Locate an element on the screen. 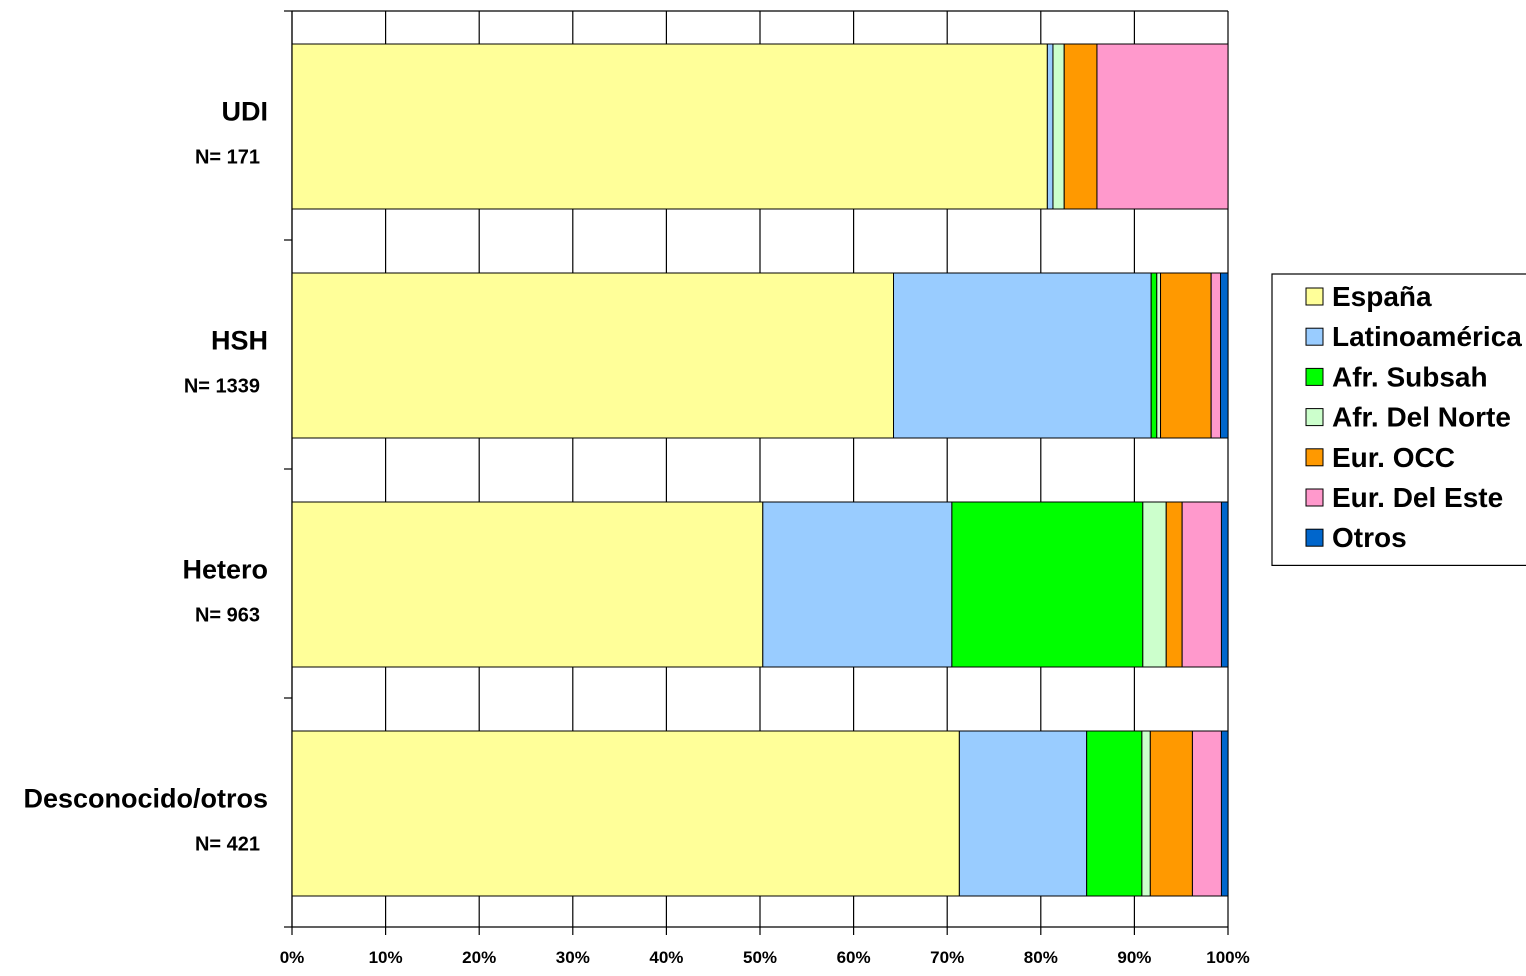  x-tick-label: 60% is located at coordinates (854, 957).